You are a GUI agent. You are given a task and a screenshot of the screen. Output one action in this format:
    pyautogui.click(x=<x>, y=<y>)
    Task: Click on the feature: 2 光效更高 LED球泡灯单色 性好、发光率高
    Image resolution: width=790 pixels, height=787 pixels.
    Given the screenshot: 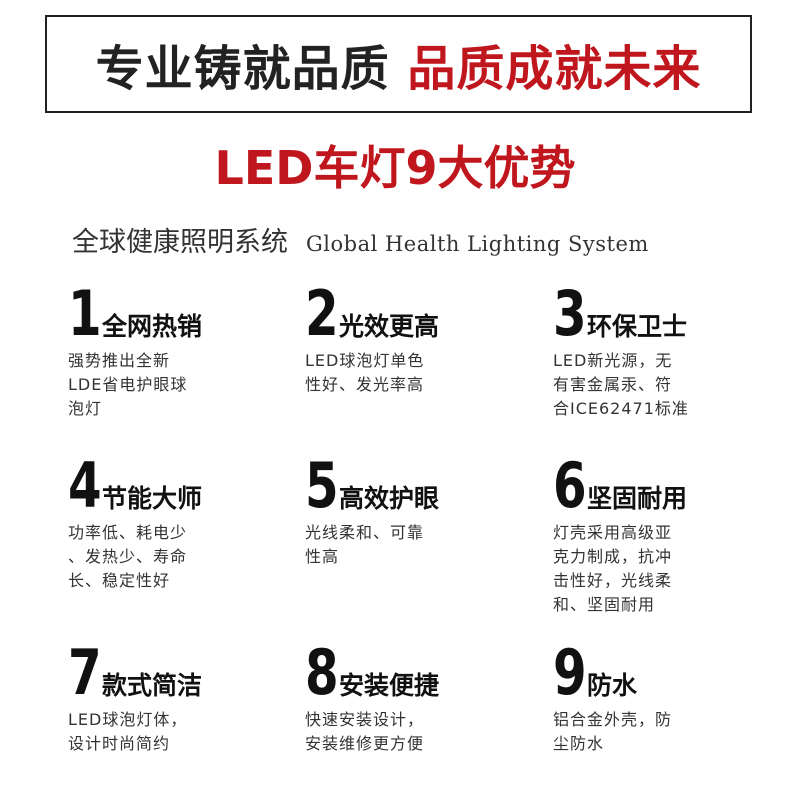 What is the action you would take?
    pyautogui.click(x=405, y=340)
    